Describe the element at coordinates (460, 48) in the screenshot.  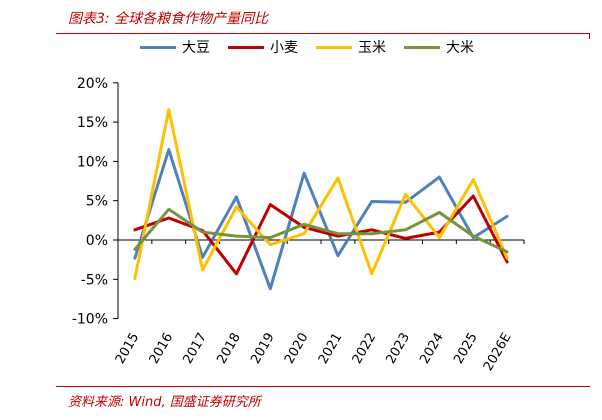
I see `legend-label-dami: 大米` at that location.